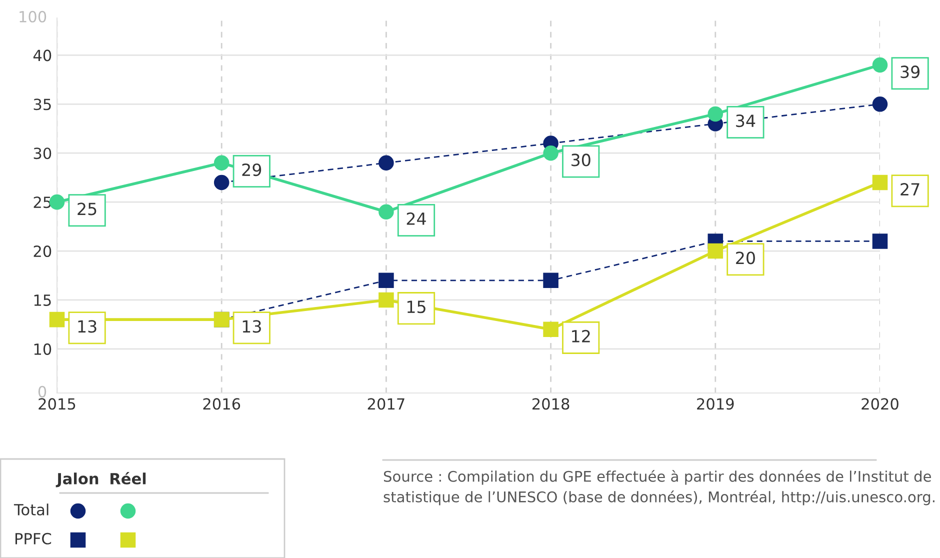 This screenshot has width=940, height=558. What do you see at coordinates (87, 209) in the screenshot?
I see `data-label: 25` at bounding box center [87, 209].